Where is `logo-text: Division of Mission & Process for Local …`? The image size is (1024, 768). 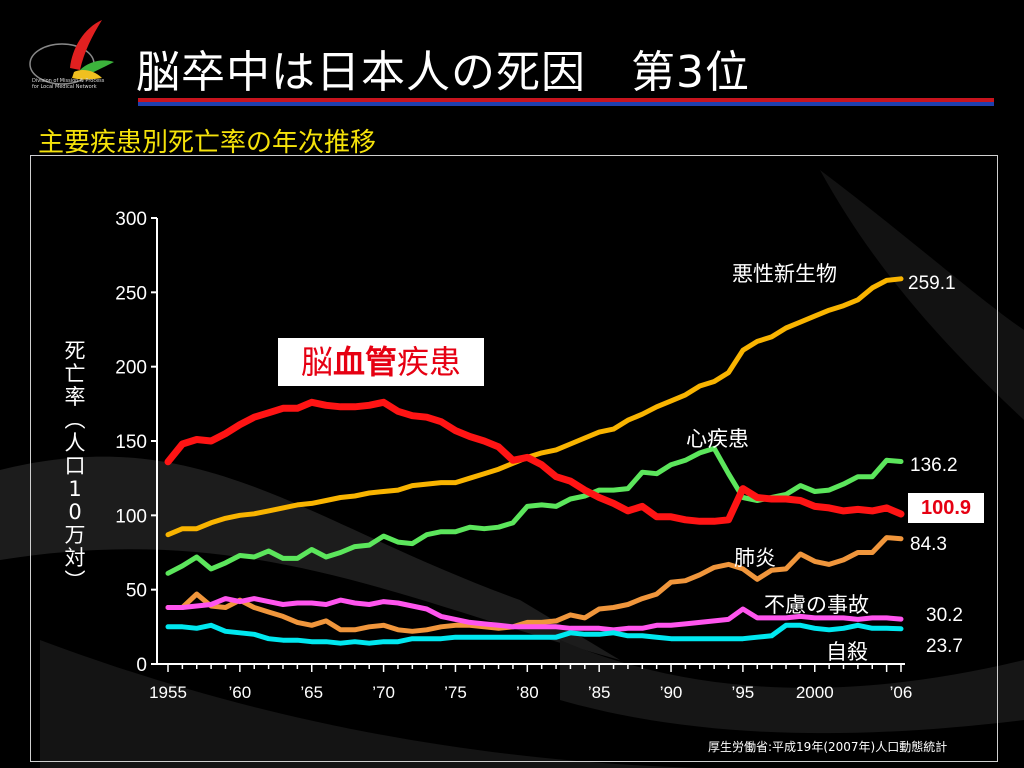
logo-text: Division of Mission & Process for Local … is located at coordinates (68, 84).